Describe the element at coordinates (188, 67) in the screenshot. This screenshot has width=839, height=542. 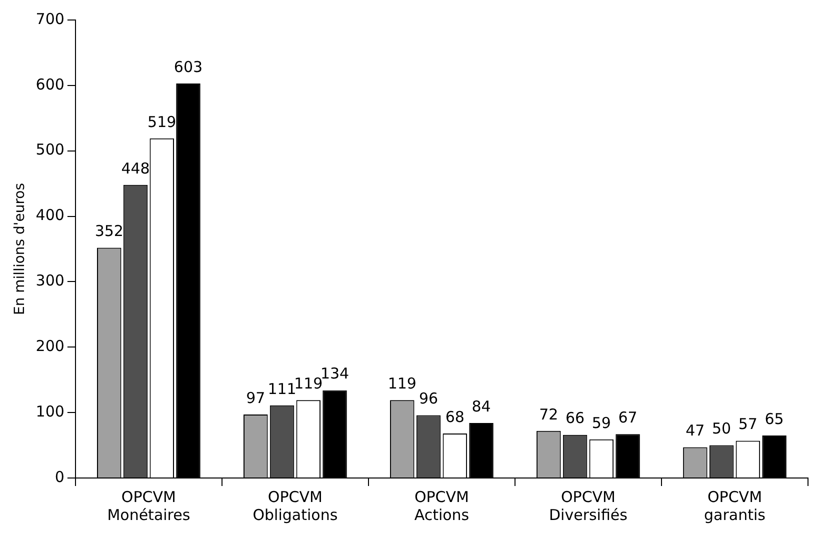
I see `data-label: 603` at that location.